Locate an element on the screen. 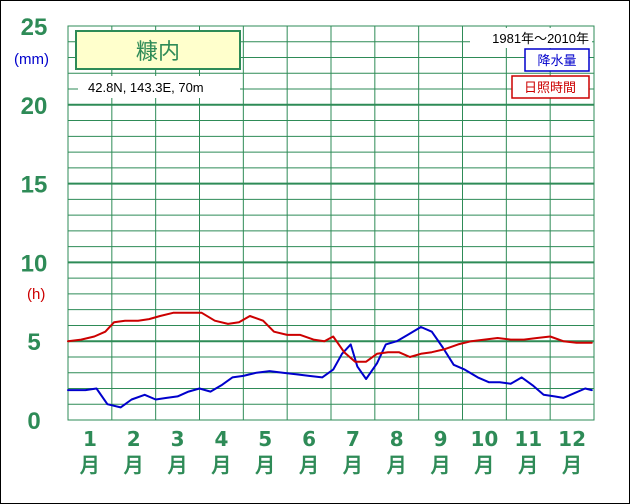 Image resolution: width=630 pixels, height=504 pixels. legend-precip-box is located at coordinates (557, 60).